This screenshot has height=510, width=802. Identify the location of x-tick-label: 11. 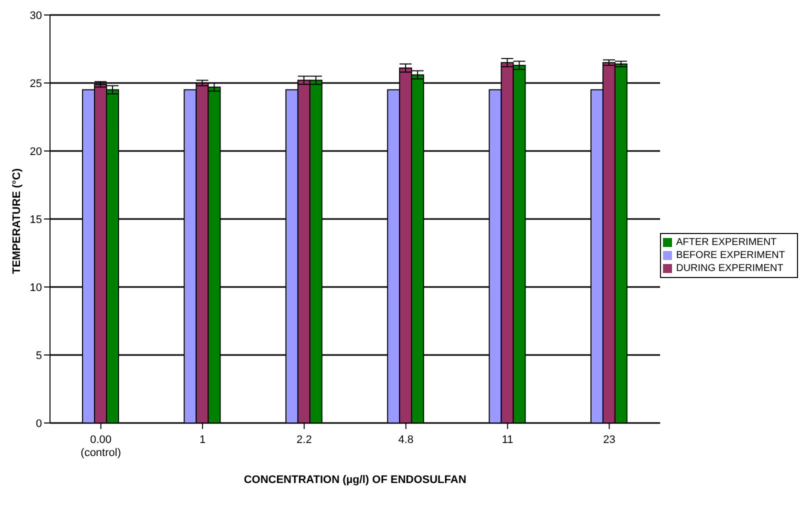
(508, 440).